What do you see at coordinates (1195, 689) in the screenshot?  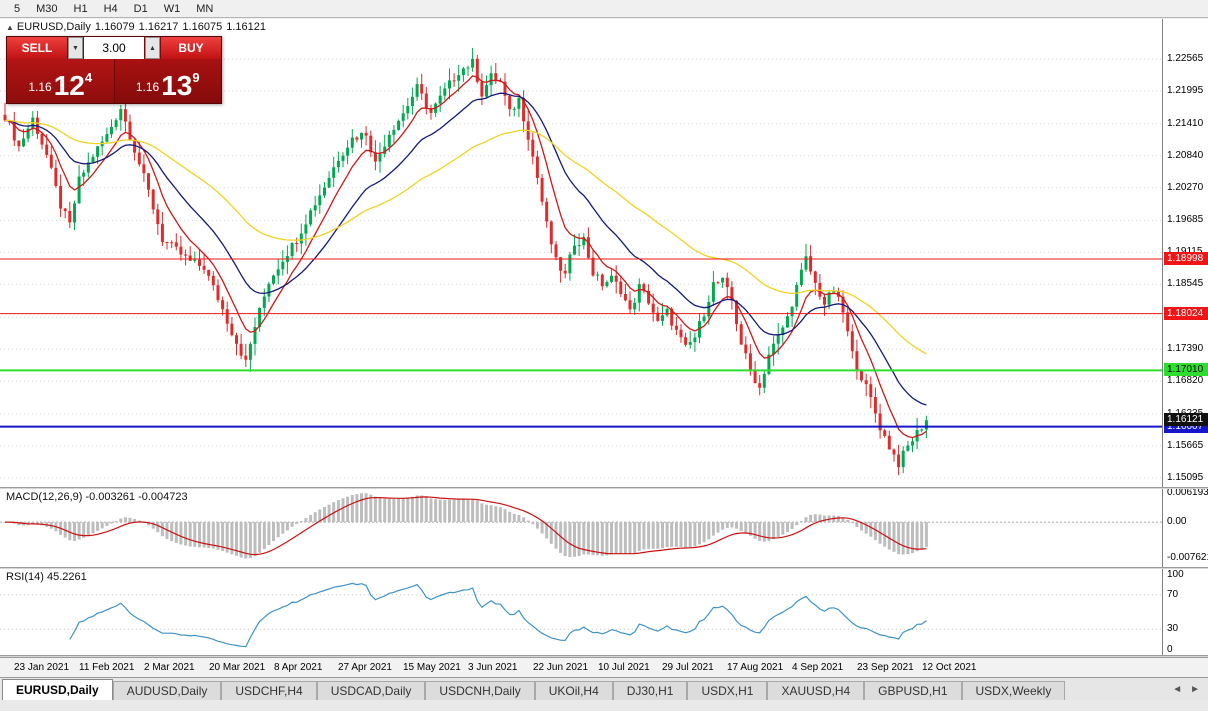 I see `tab-scroll-right-icon: ►` at bounding box center [1195, 689].